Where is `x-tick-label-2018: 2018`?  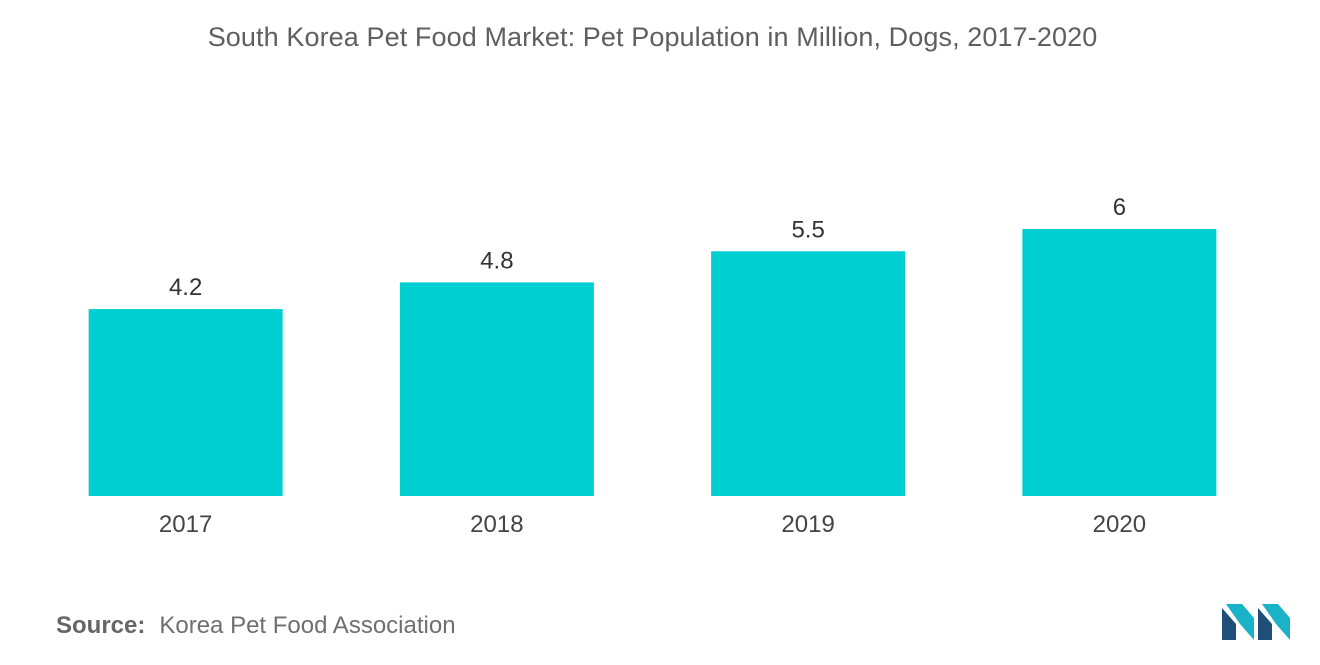 x-tick-label-2018: 2018 is located at coordinates (496, 524).